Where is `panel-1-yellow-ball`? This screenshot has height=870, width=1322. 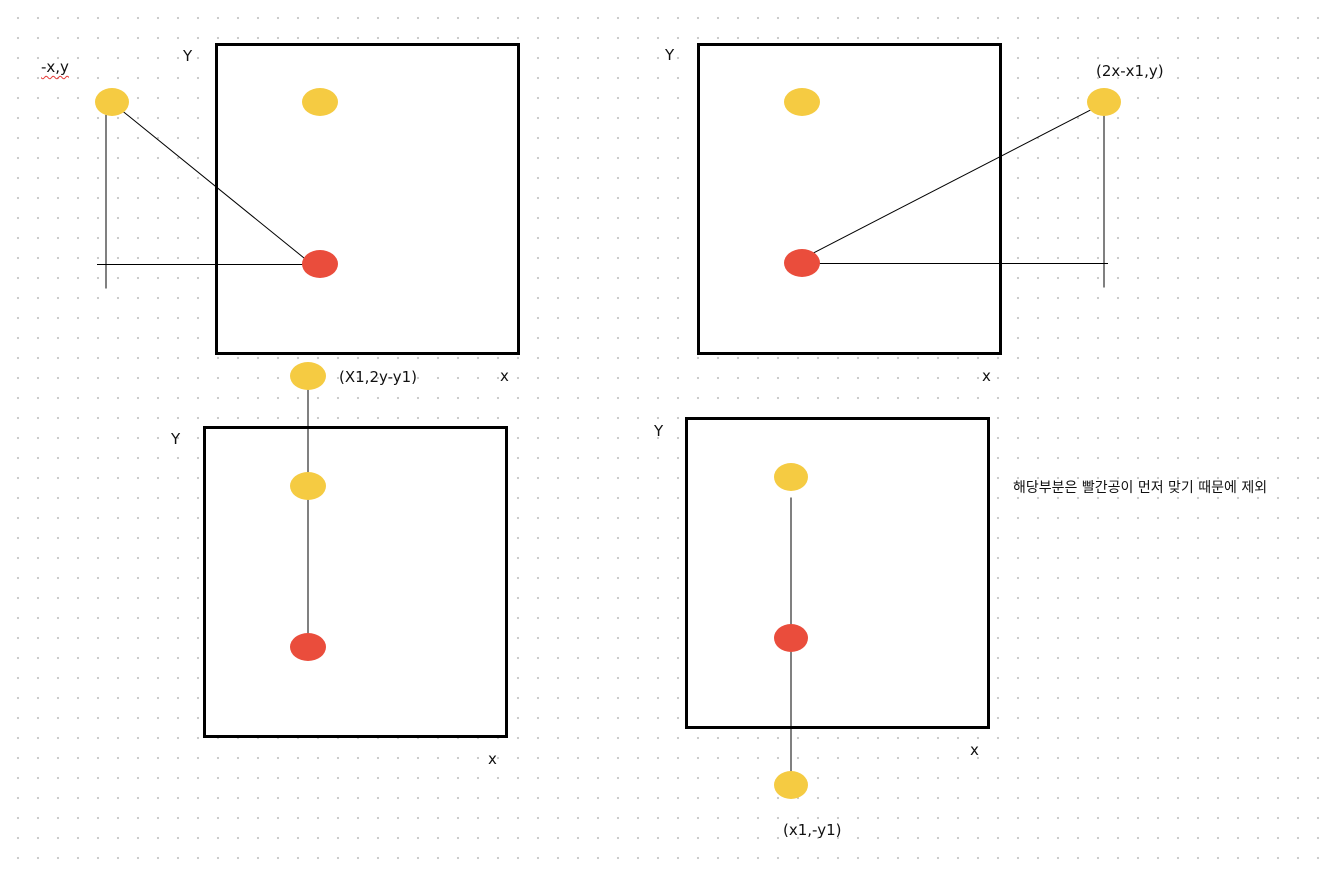
panel-1-yellow-ball is located at coordinates (320, 102).